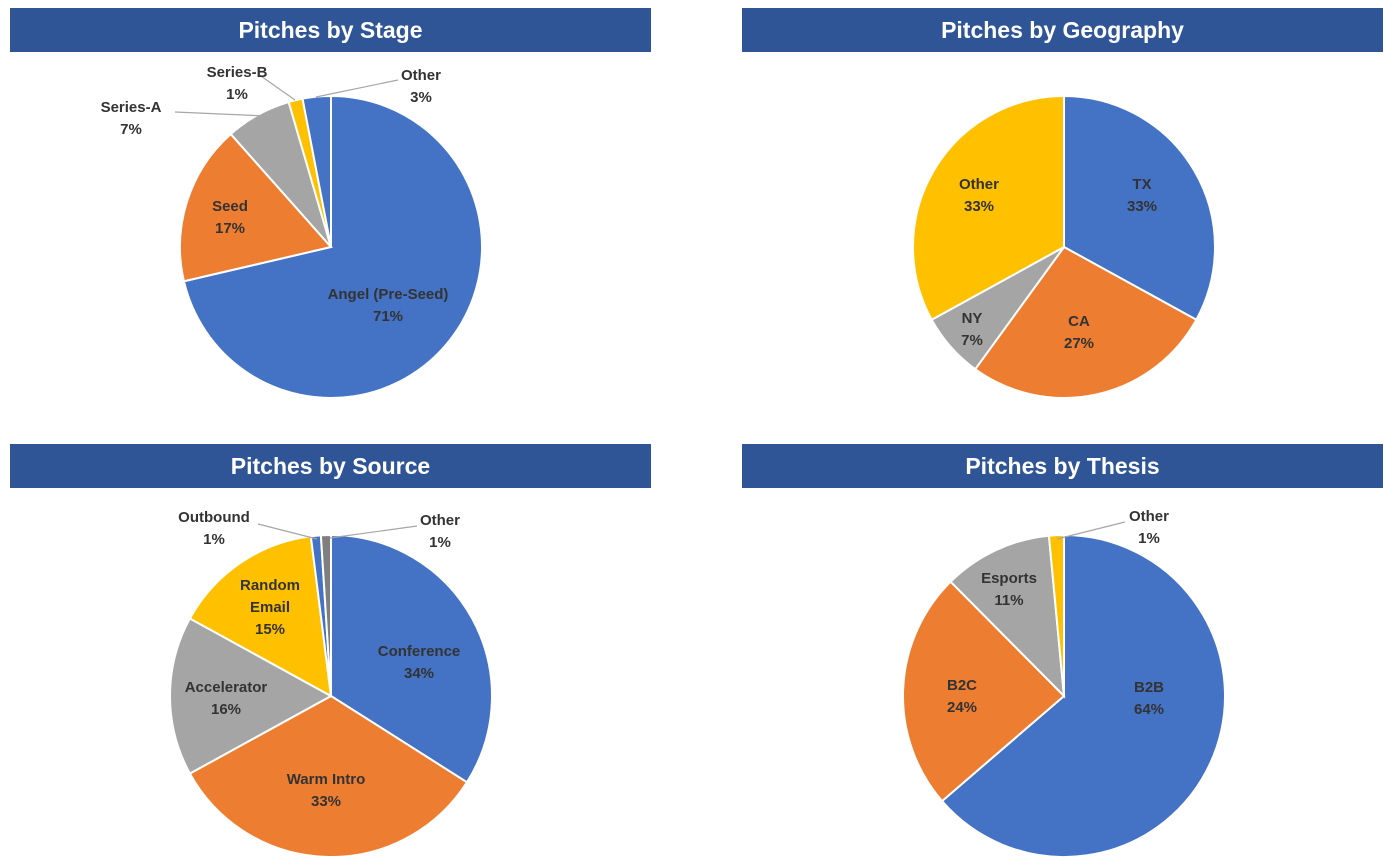 The width and height of the screenshot is (1400, 867). Describe the element at coordinates (421, 86) in the screenshot. I see `data-label-other: Other 3%` at that location.